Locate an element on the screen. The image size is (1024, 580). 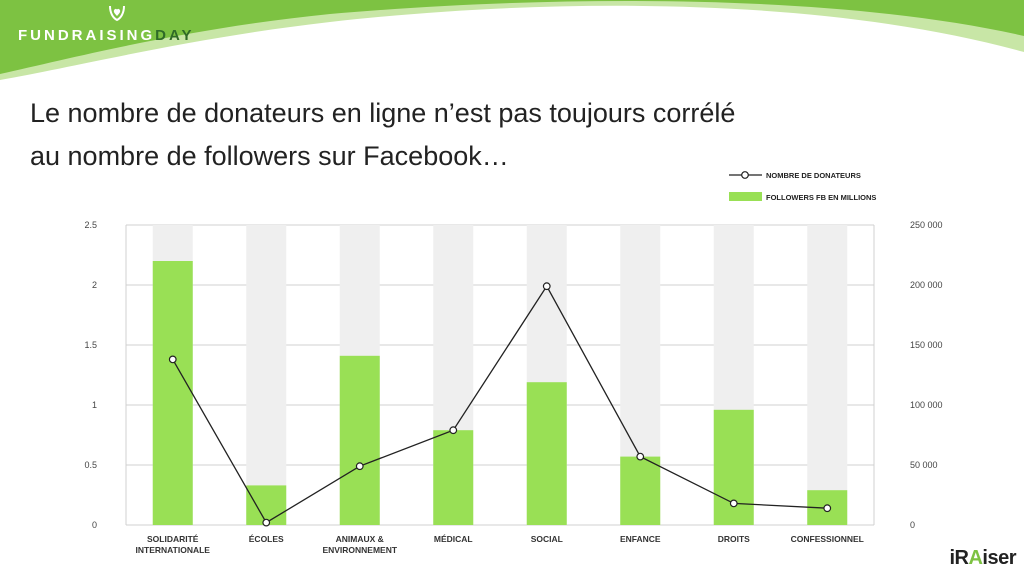
brand-name-part1: FUNDRAISING is located at coordinates (87, 35).